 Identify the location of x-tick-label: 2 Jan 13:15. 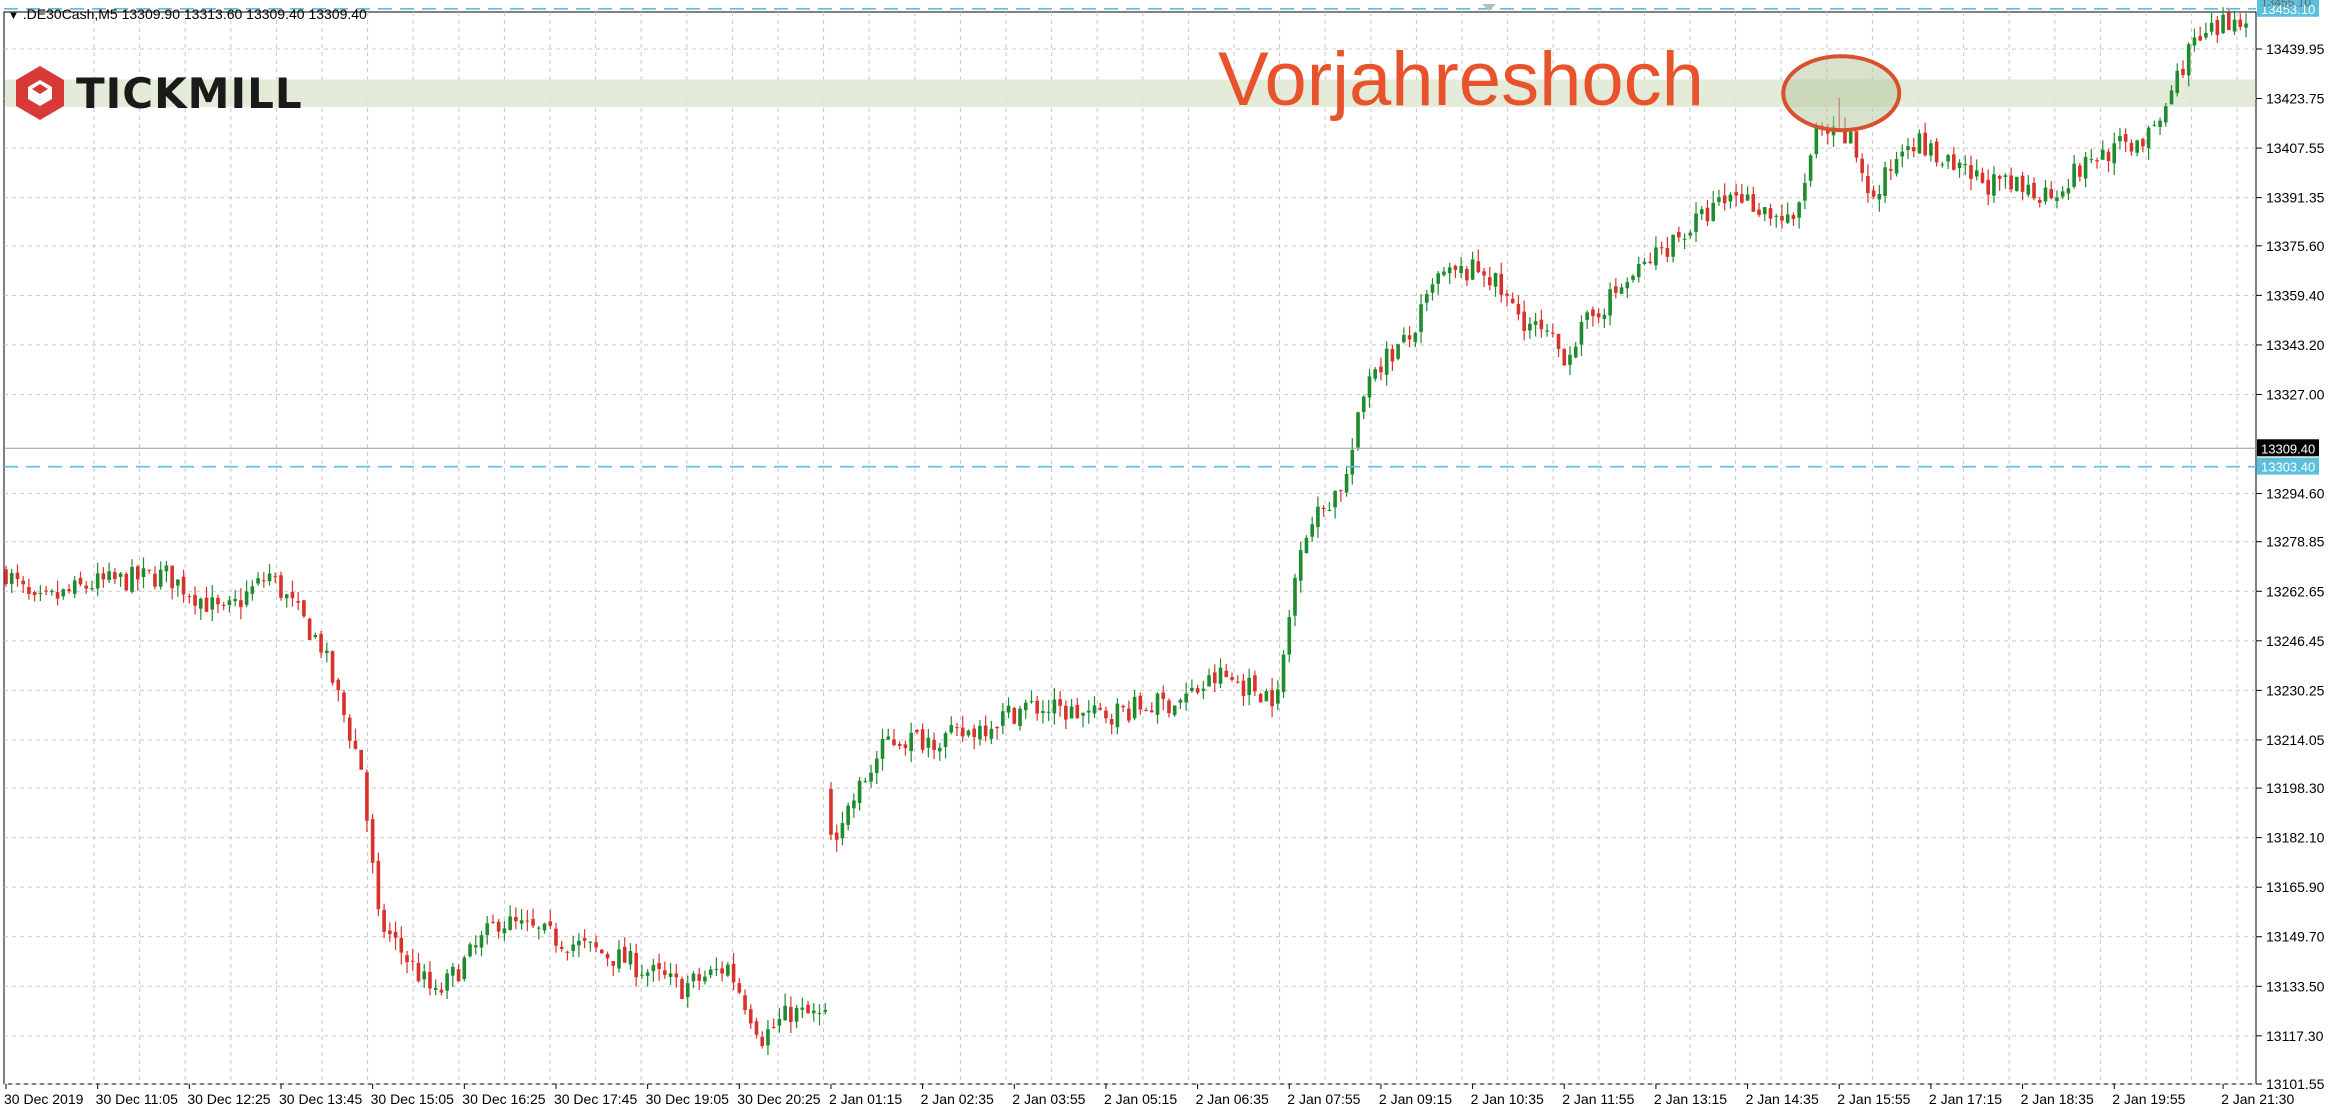
(1690, 1099).